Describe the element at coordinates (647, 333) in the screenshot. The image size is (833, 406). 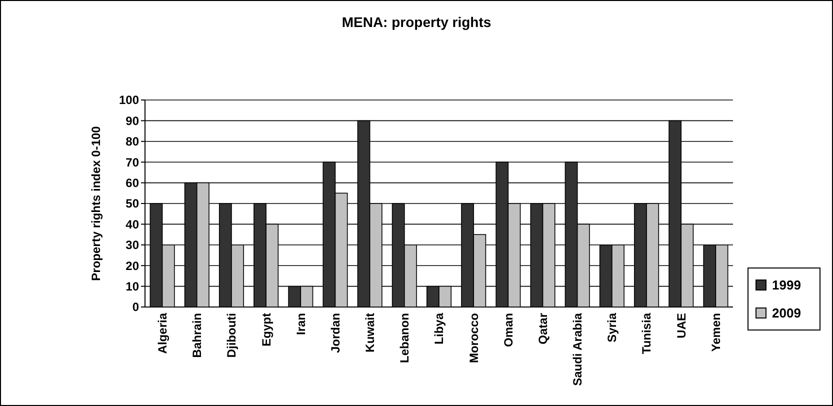
I see `x-tick-label: Tunisia` at that location.